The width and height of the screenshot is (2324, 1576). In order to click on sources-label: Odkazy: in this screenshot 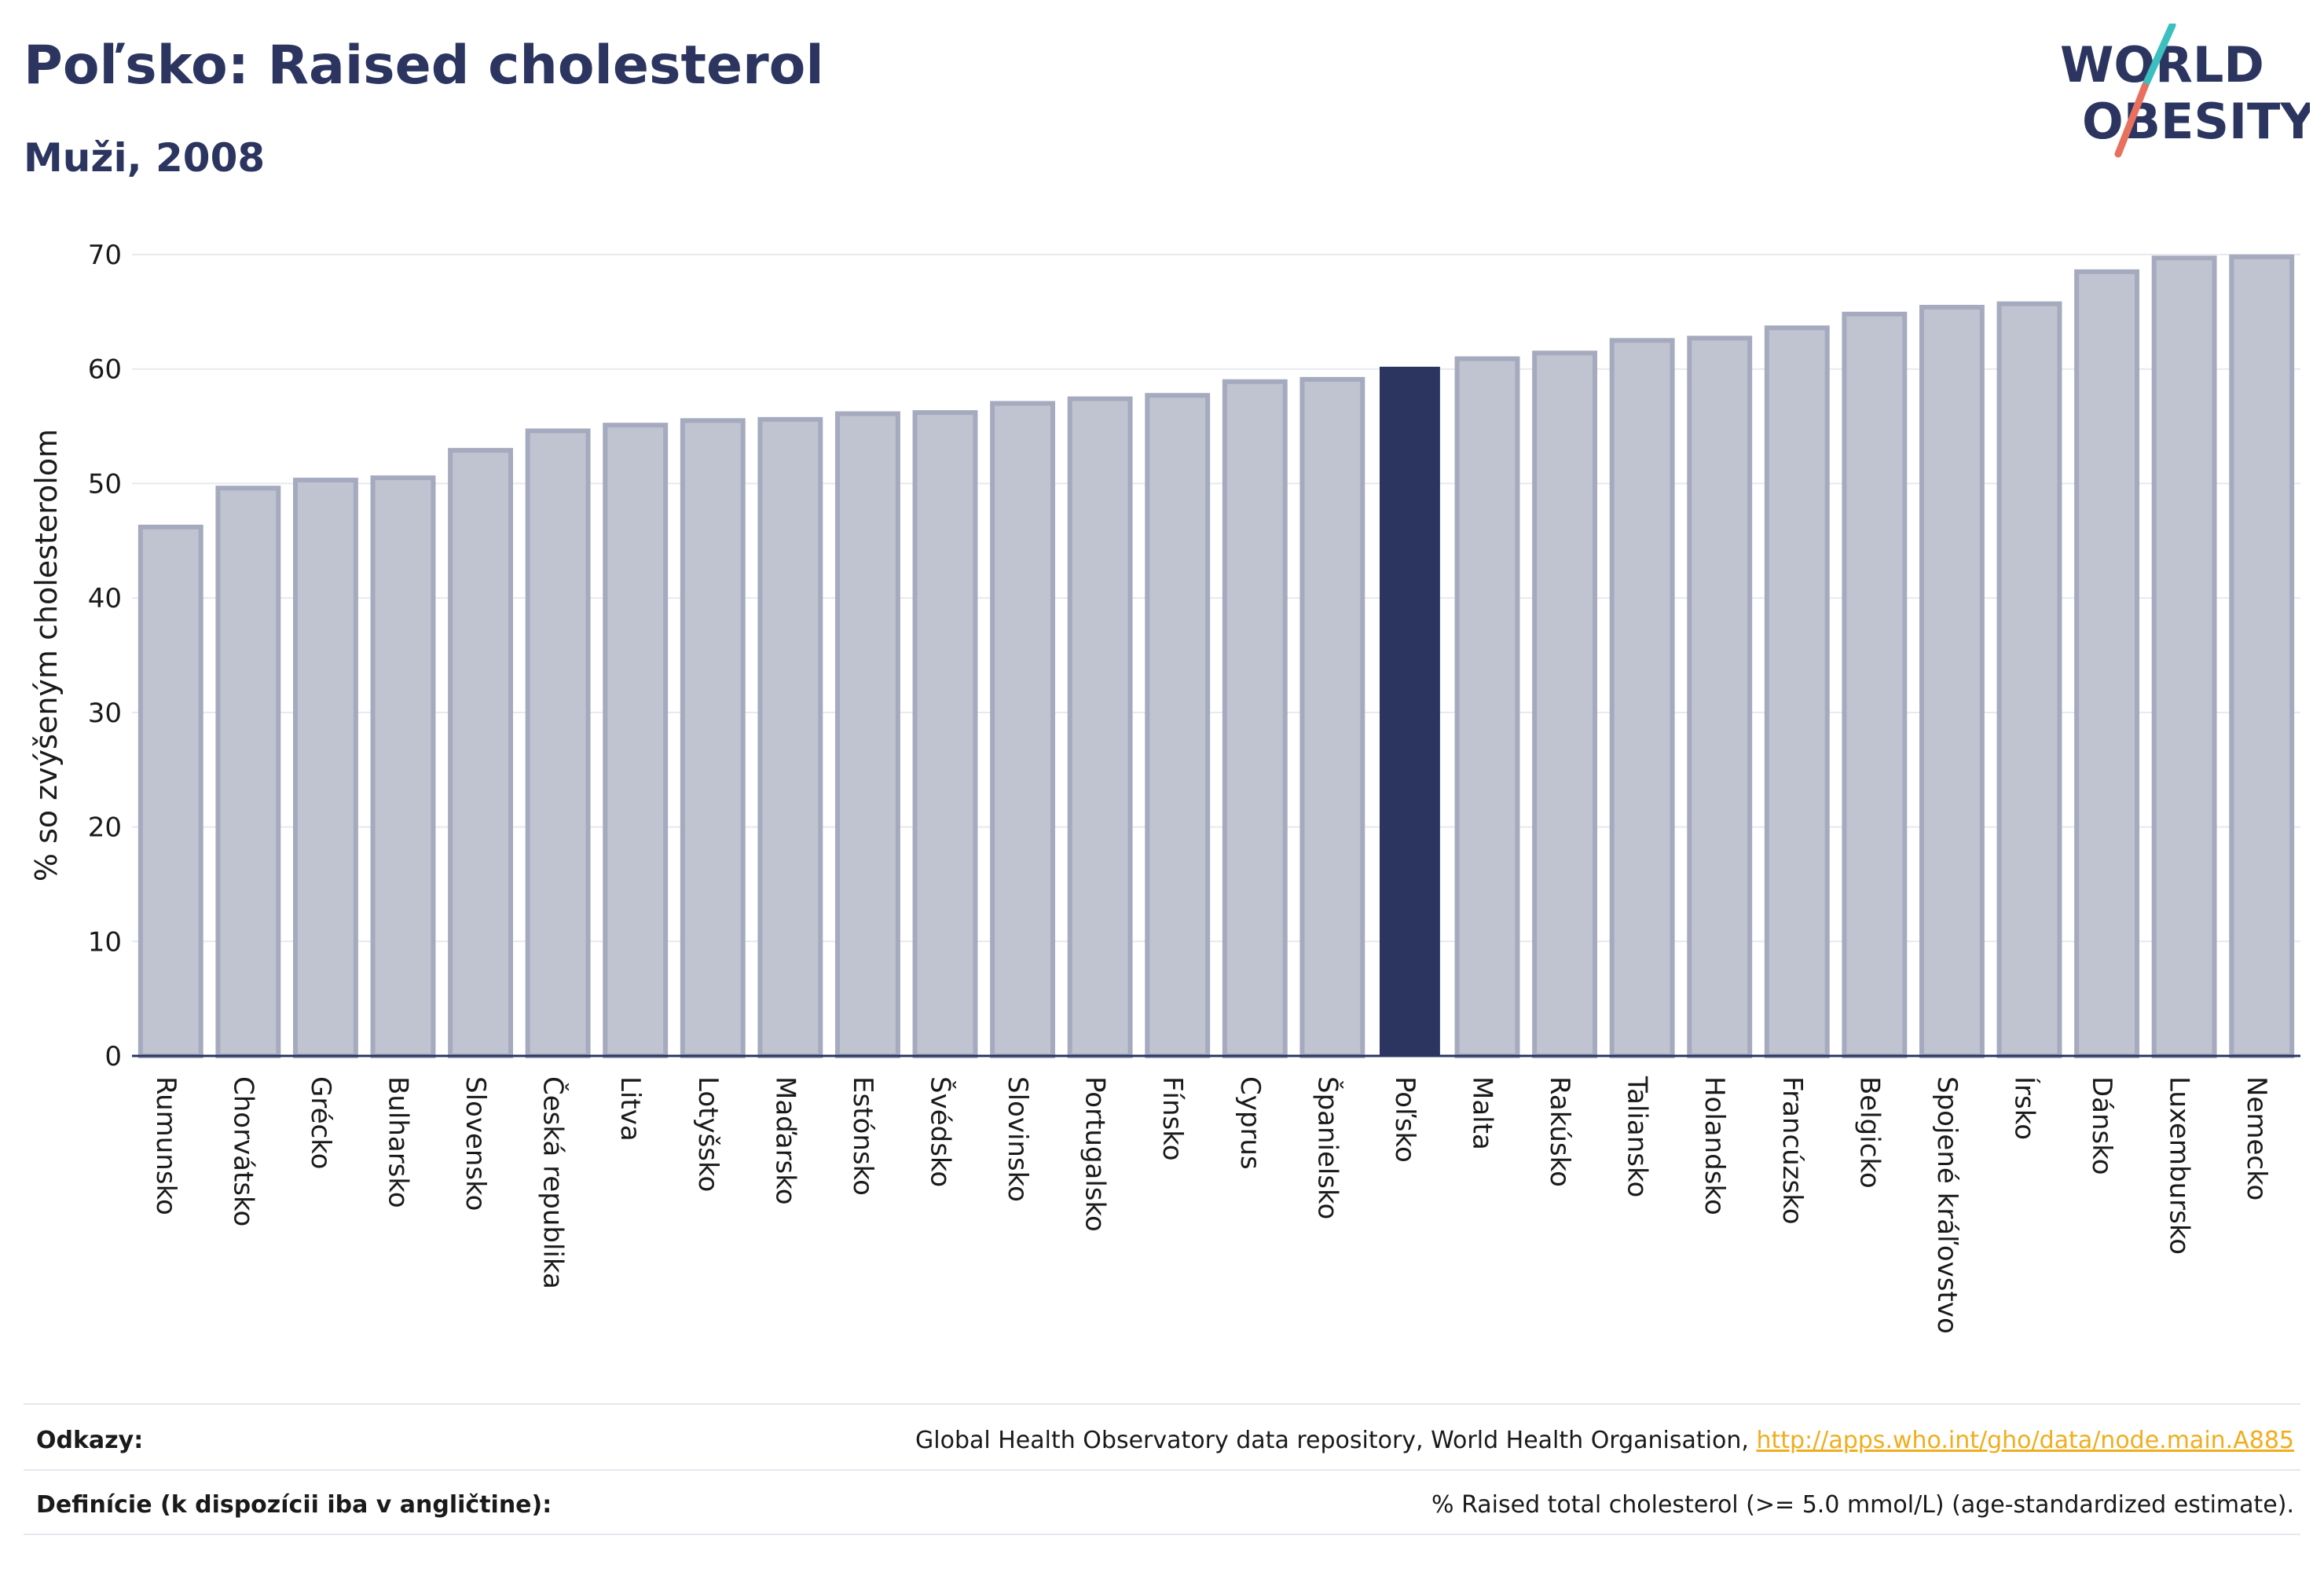, I will do `click(90, 1440)`.